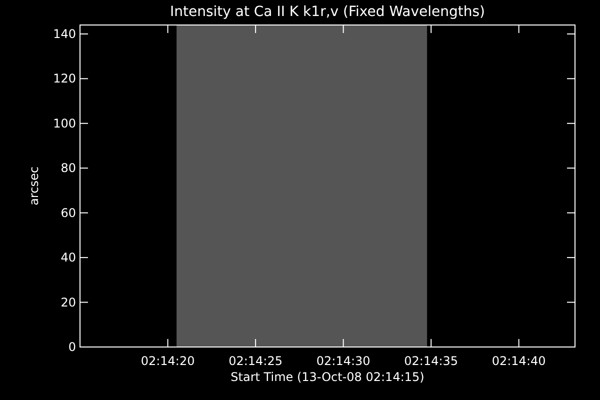 Image resolution: width=600 pixels, height=400 pixels. I want to click on y-tick-label: 40, so click(68, 257).